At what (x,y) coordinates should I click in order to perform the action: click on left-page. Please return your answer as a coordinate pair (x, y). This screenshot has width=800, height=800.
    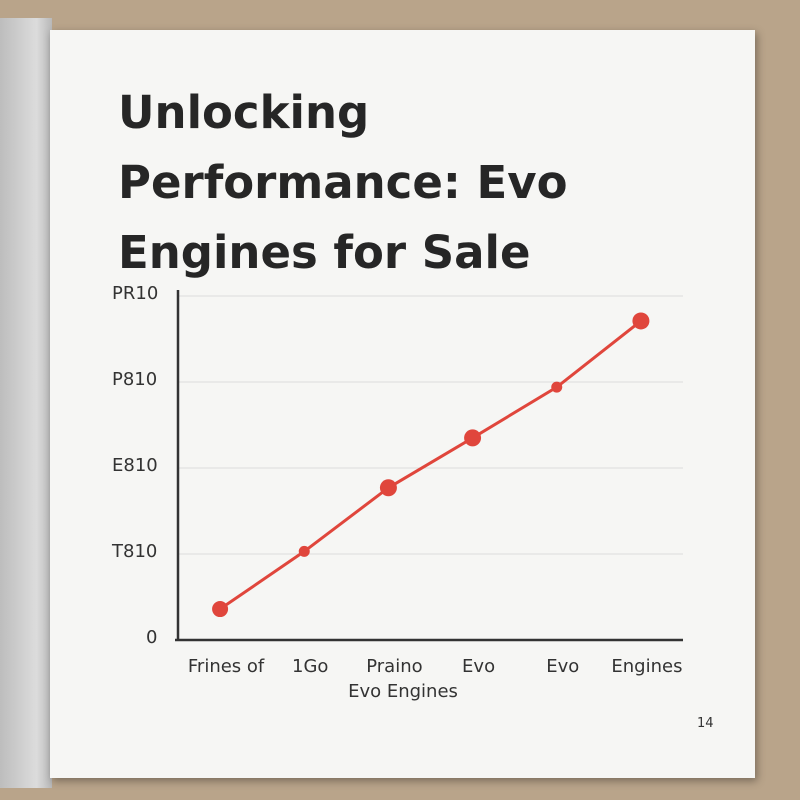
    Looking at the image, I should click on (26, 403).